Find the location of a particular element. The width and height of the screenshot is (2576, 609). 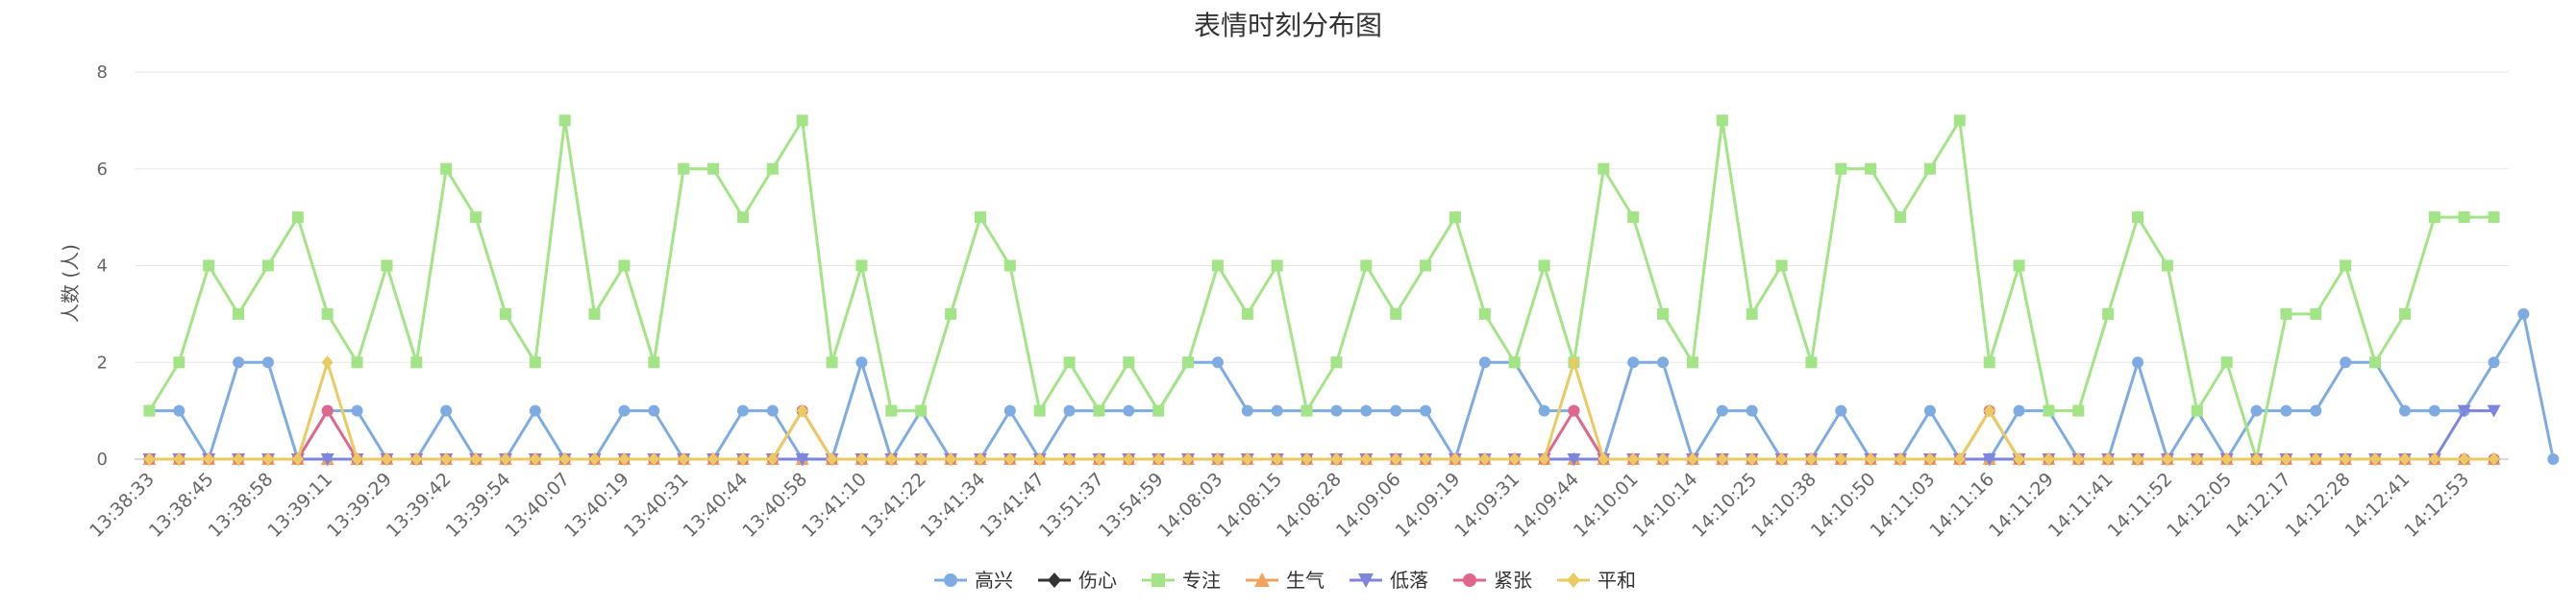

legend: 高兴 伤心 专注 生气 低落 紧张 平和 is located at coordinates (1285, 580).